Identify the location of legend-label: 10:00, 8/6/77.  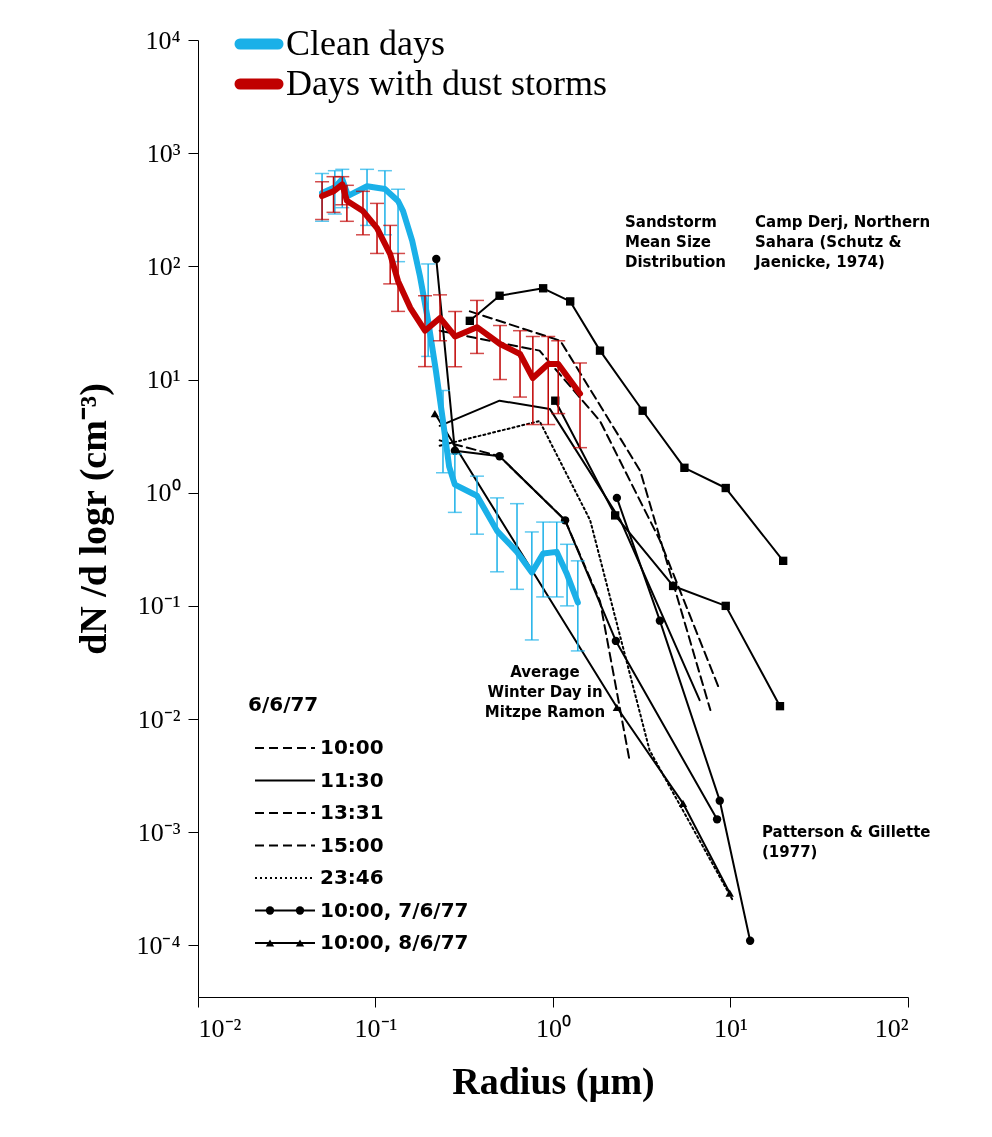
(394, 942).